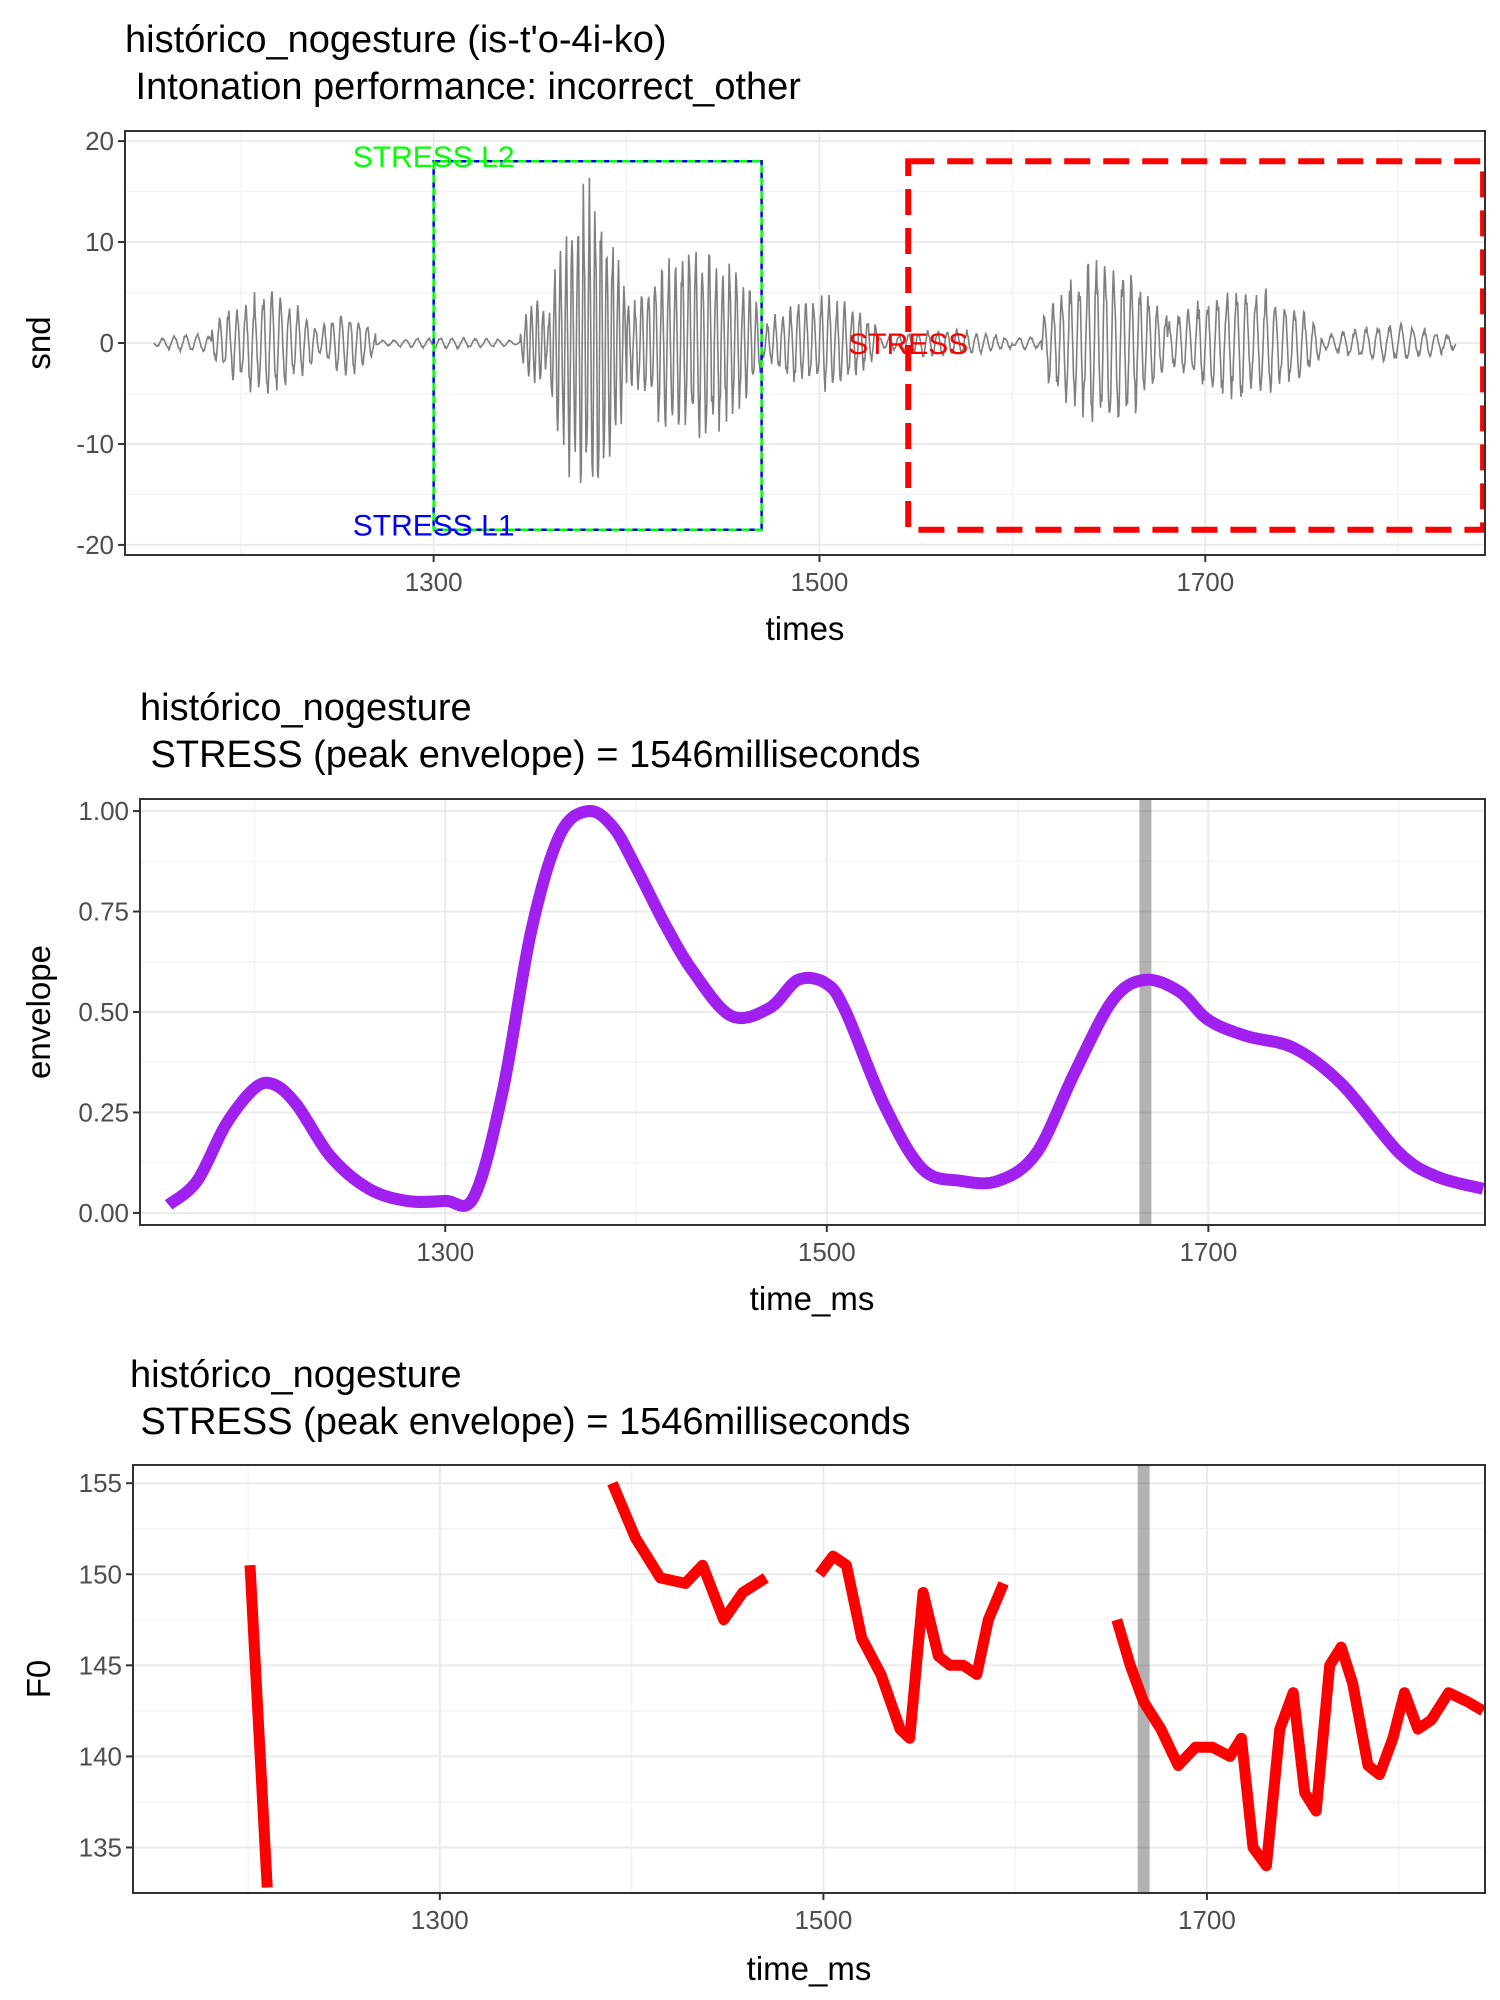 The height and width of the screenshot is (2000, 1500). What do you see at coordinates (100, 1574) in the screenshot?
I see `y-tick-label: 150` at bounding box center [100, 1574].